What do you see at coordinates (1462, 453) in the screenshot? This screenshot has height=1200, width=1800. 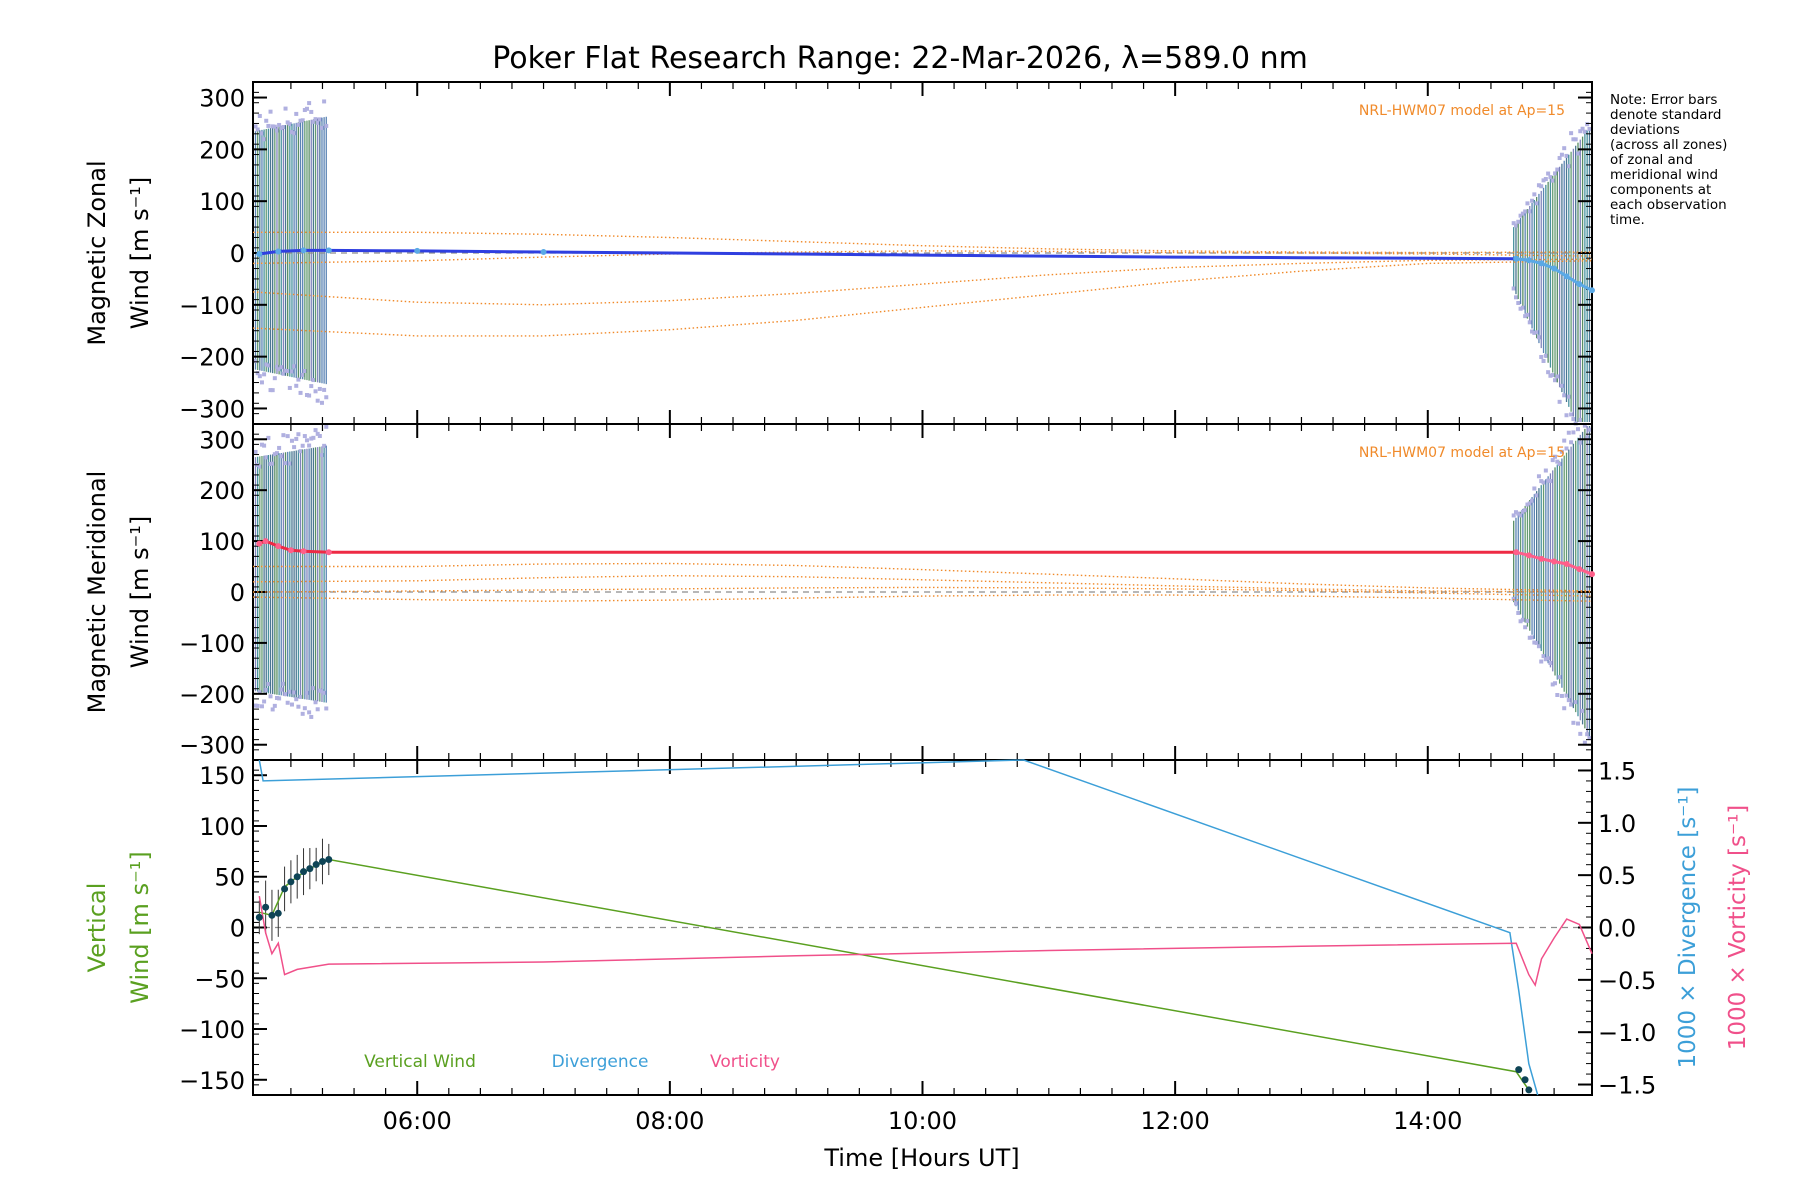 I see `model-label: NRL-HWM07 model at Ap=15` at bounding box center [1462, 453].